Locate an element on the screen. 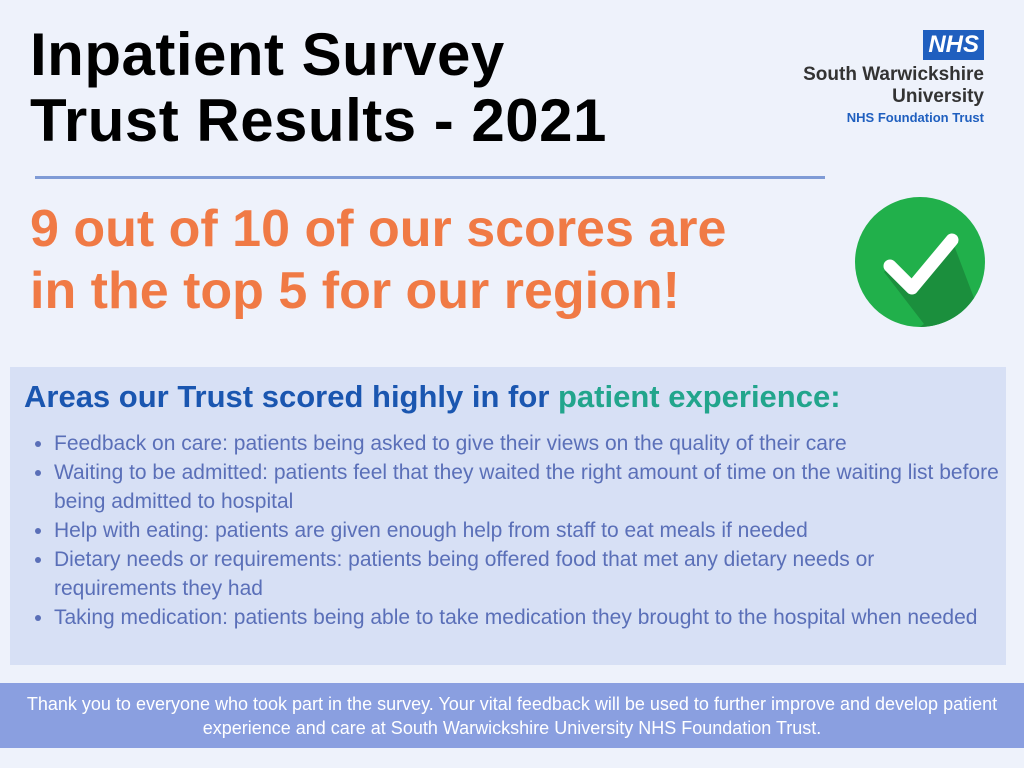 This screenshot has width=1024, height=768. heading-text: Areas our Trust scored highly in for is located at coordinates (291, 396).